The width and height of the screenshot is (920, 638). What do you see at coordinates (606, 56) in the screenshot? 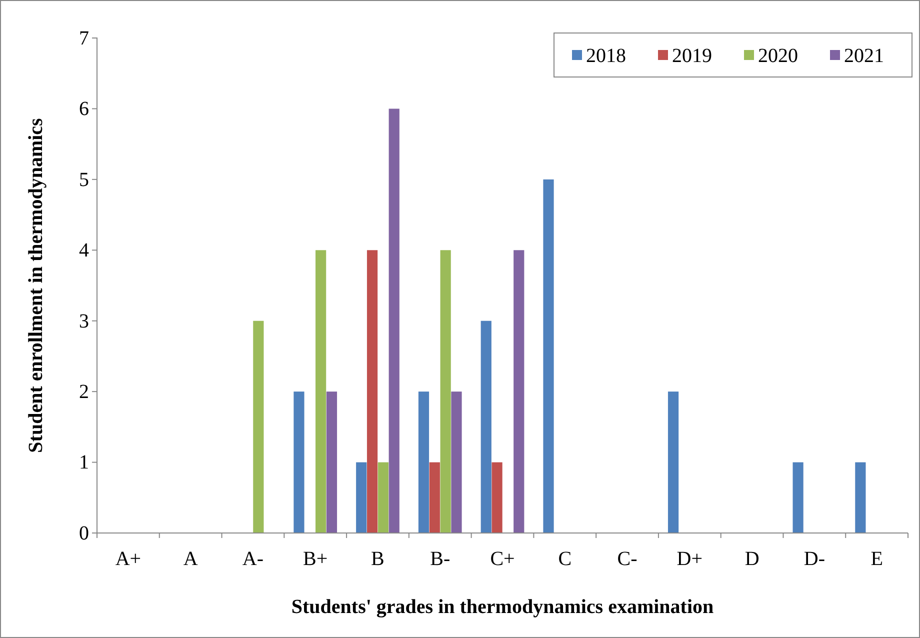
I see `legend-label: 2018` at bounding box center [606, 56].